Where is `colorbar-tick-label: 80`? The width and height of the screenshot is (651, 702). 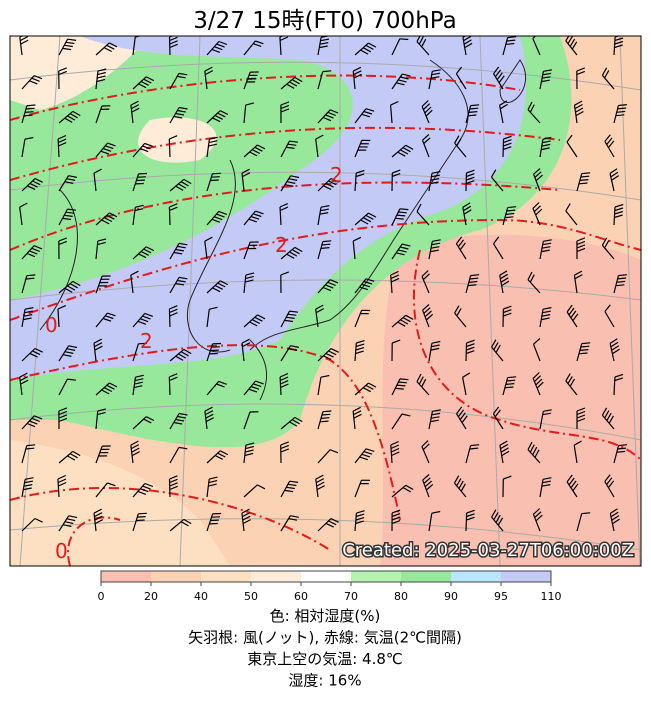
colorbar-tick-label: 80 is located at coordinates (401, 596).